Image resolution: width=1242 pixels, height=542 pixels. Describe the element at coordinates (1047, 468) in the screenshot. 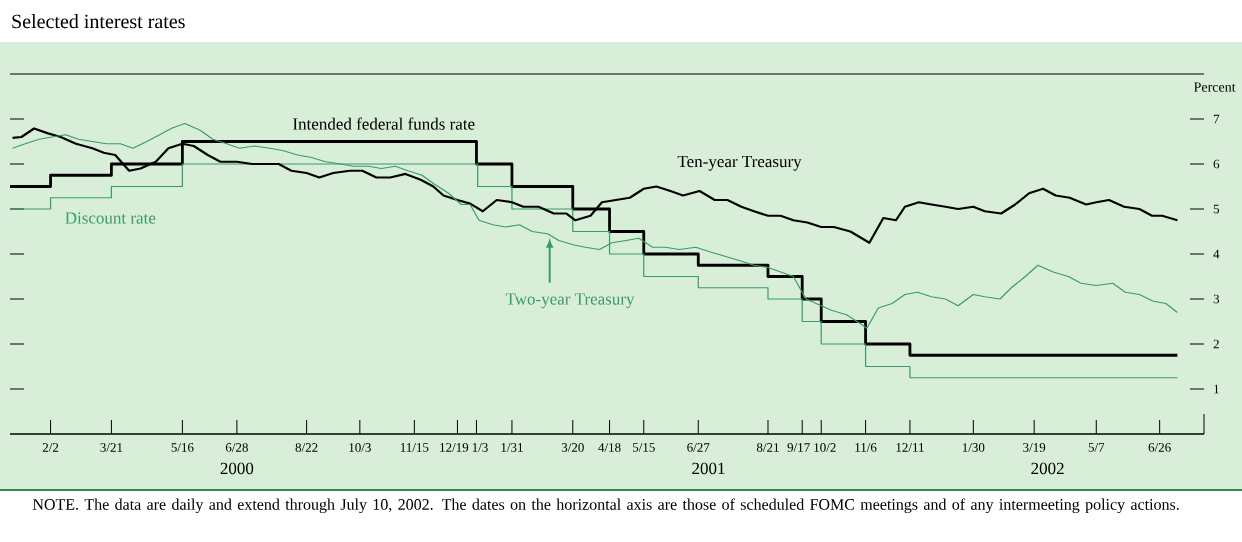

I see `text: 2002` at that location.